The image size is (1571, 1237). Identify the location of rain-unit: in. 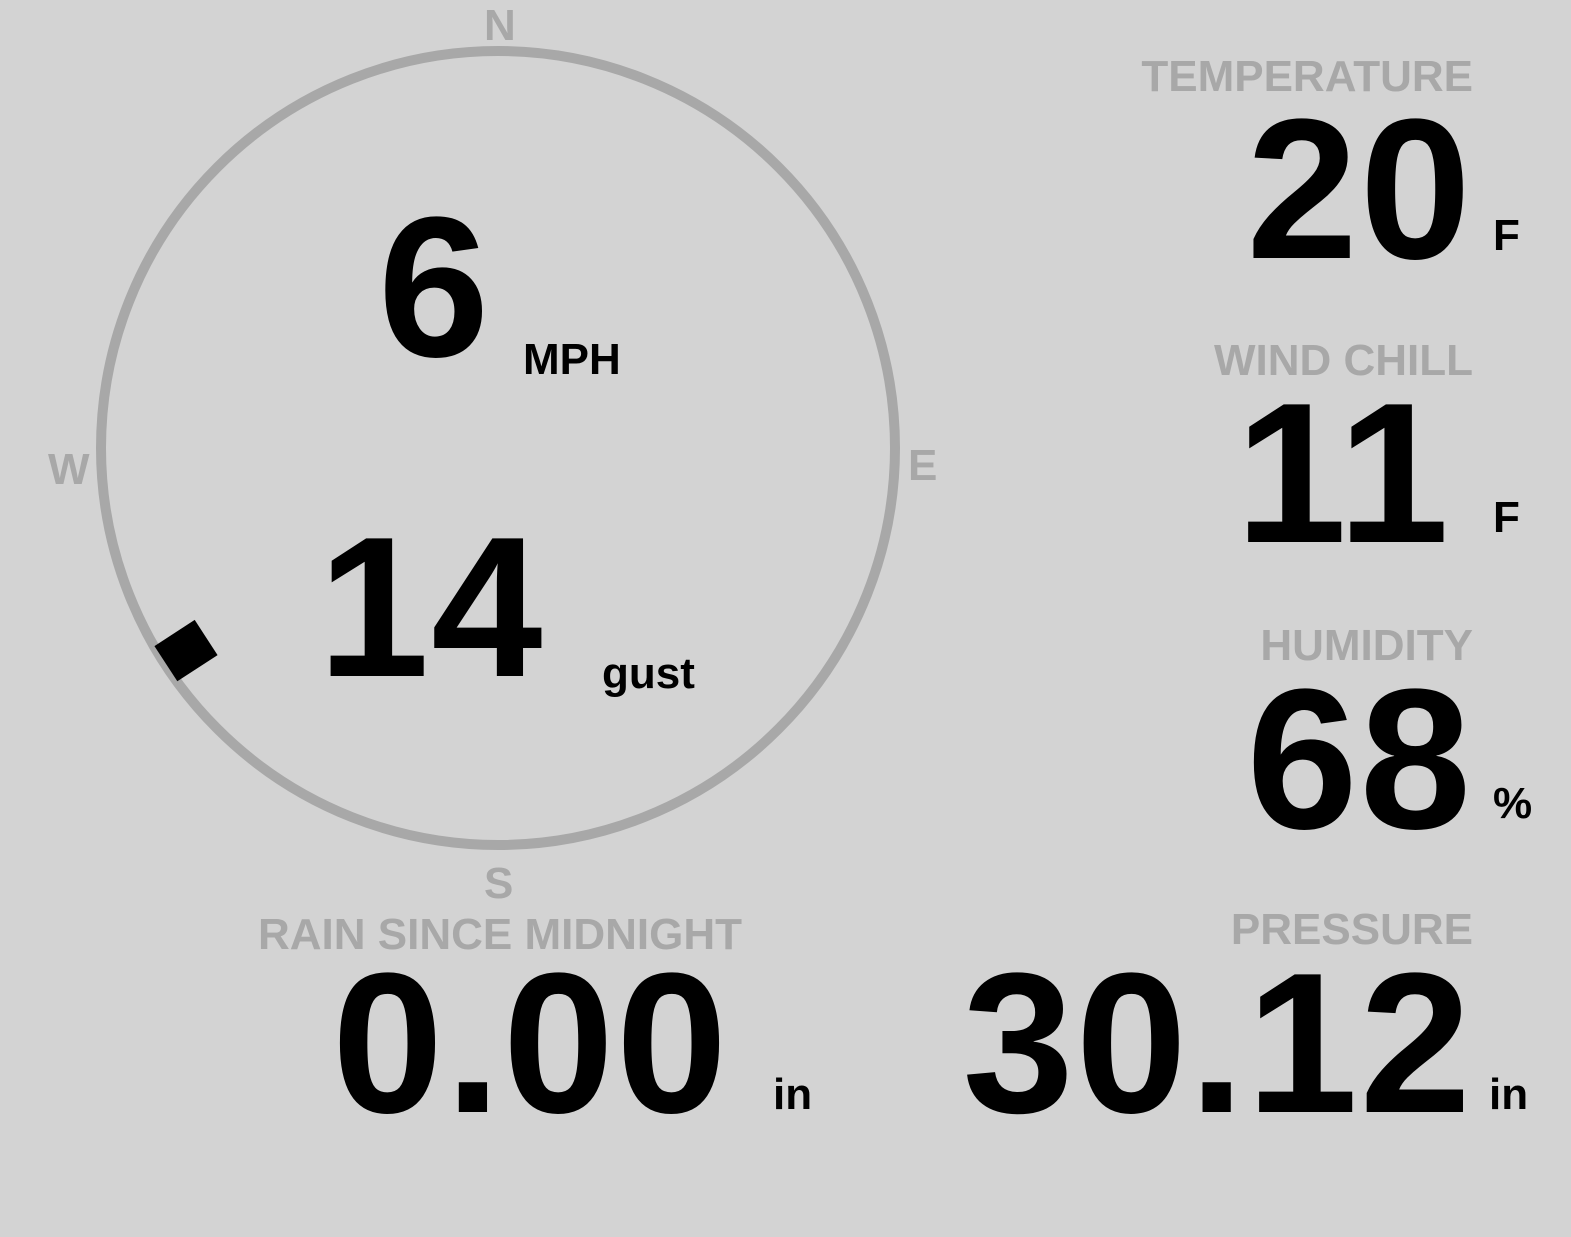
(793, 1094).